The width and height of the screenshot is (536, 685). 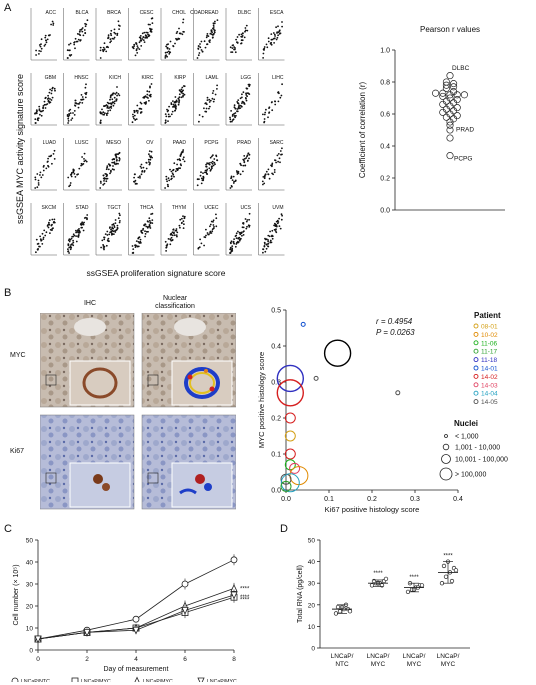 I want to click on mini-scatter-gbm: GBM, so click(x=43, y=99).